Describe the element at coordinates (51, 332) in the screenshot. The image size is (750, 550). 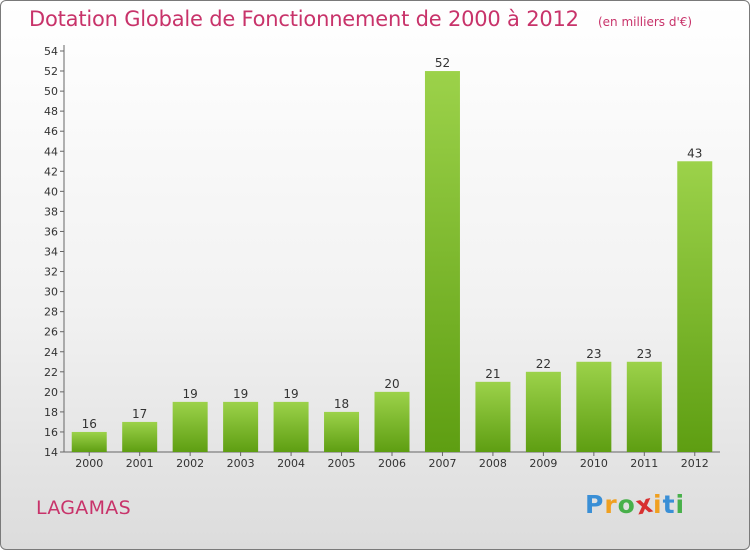
I see `y-tick-label: 26` at that location.